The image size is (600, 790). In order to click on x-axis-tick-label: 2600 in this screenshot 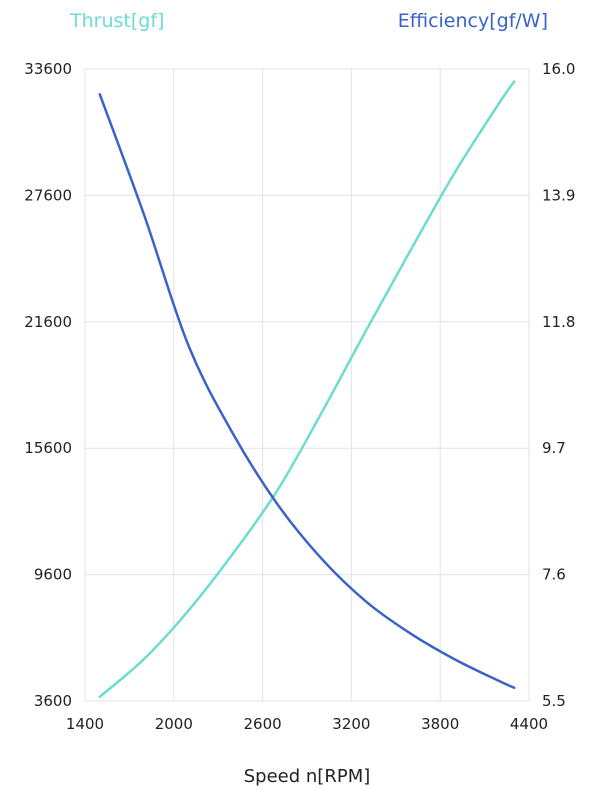, I will do `click(263, 724)`.